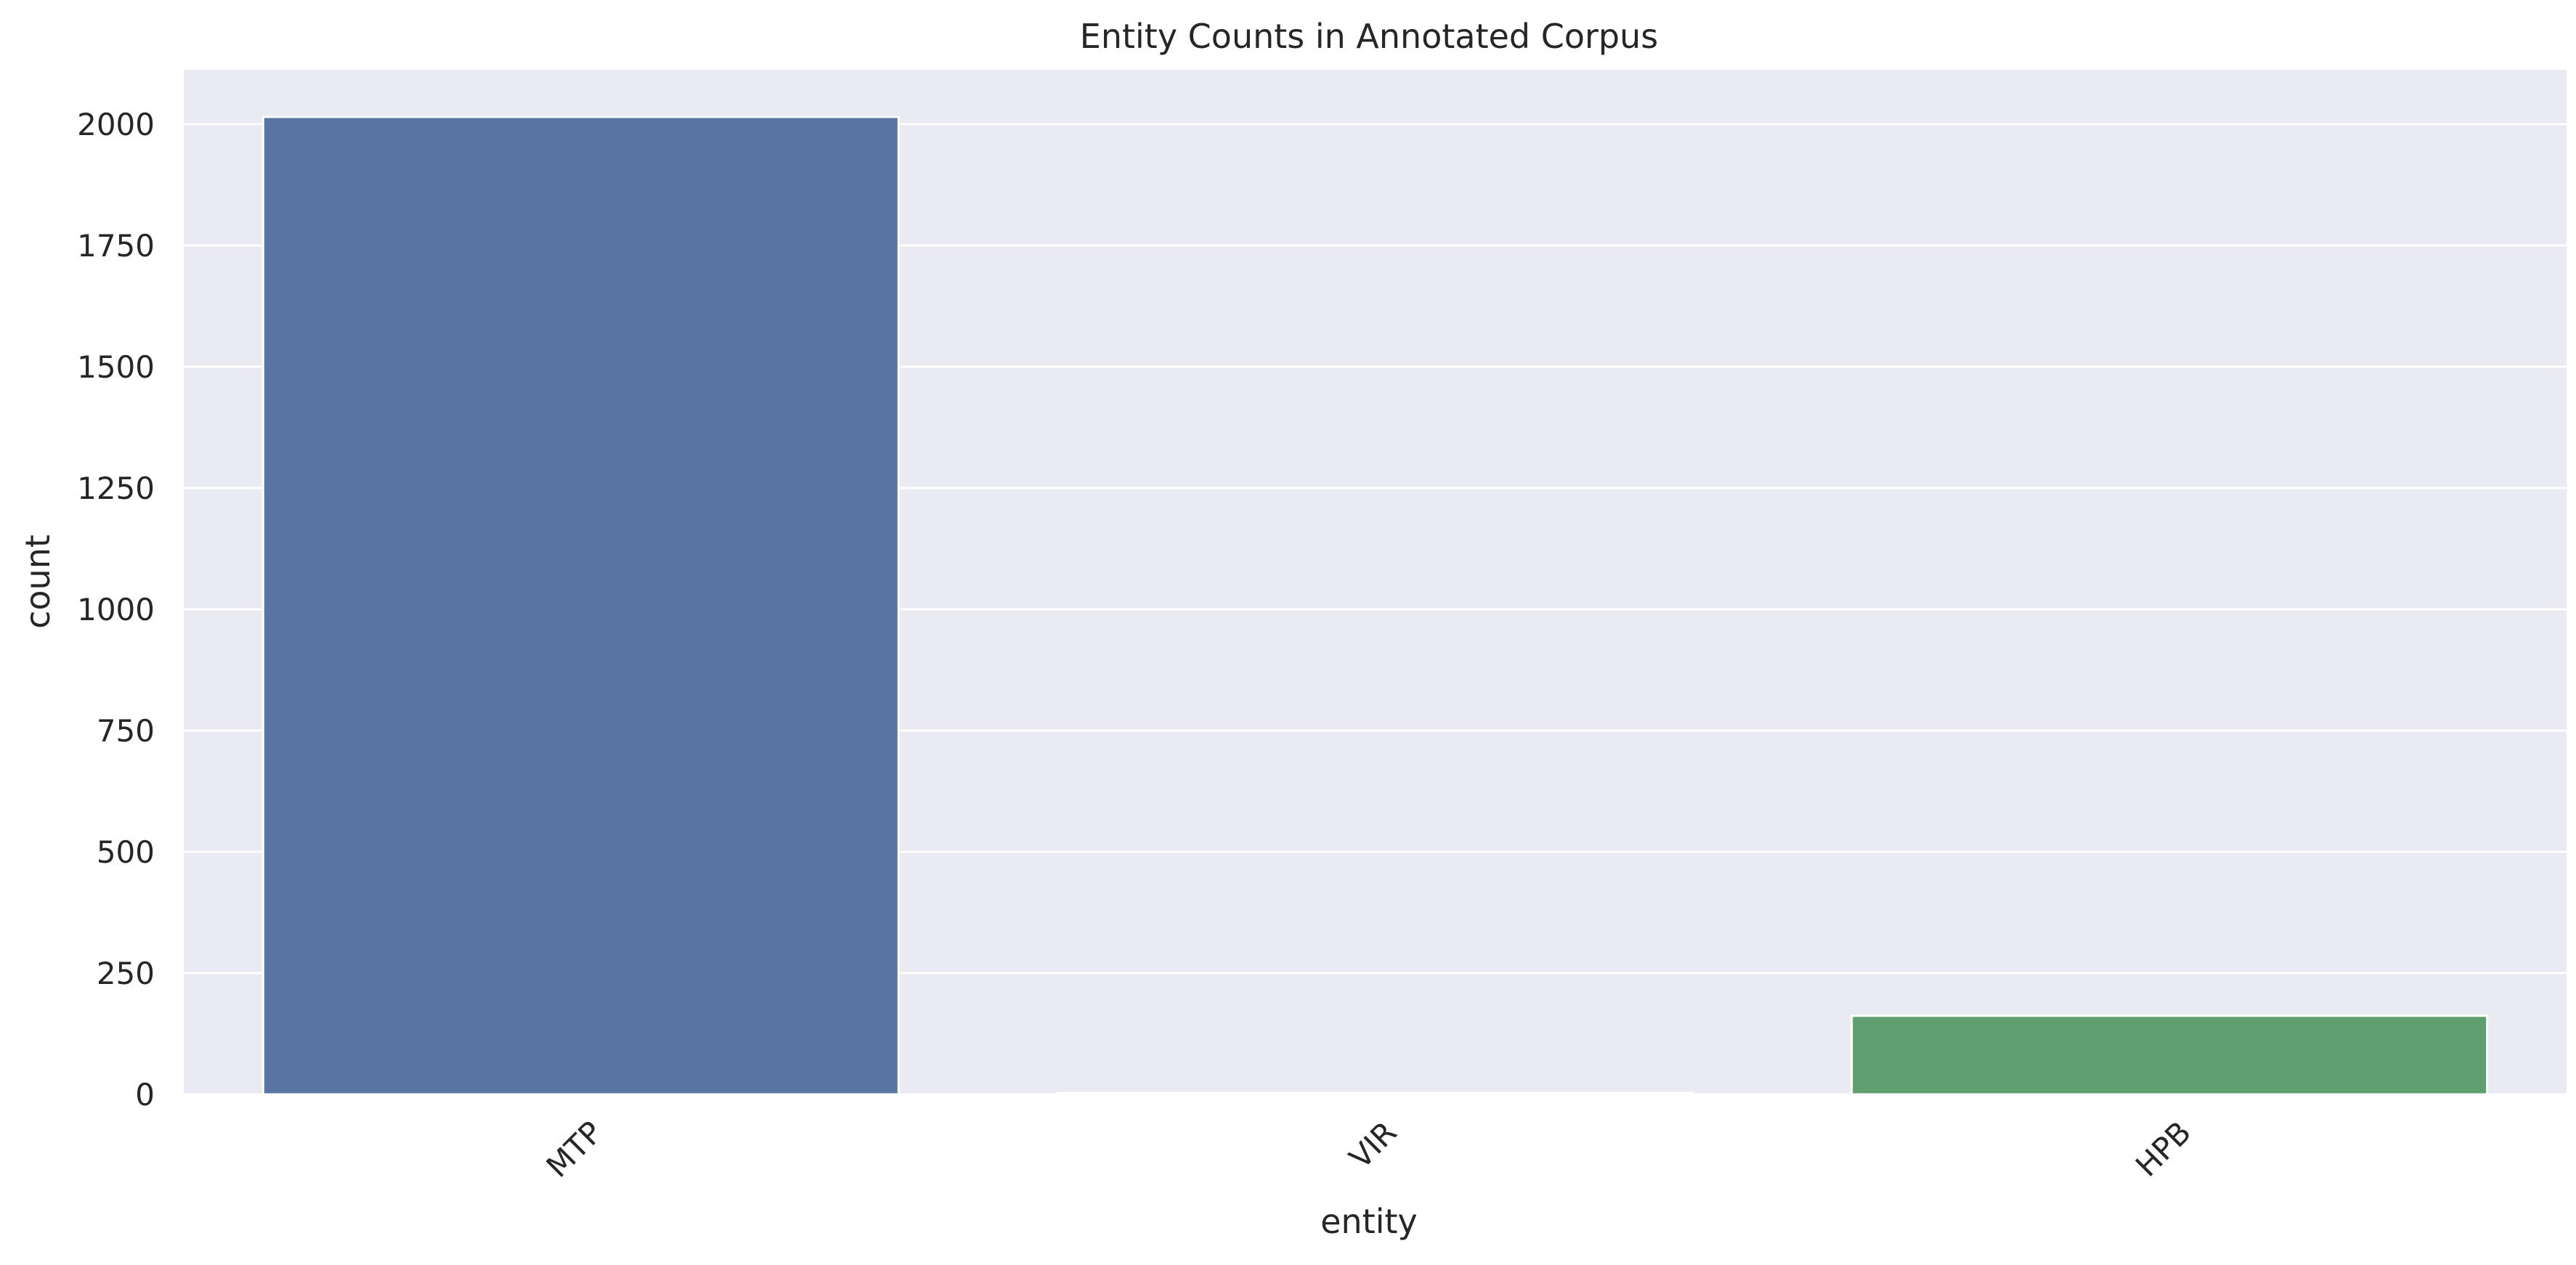 This screenshot has height=1265, width=2576. I want to click on y-tick-label-1500: 1500, so click(116, 367).